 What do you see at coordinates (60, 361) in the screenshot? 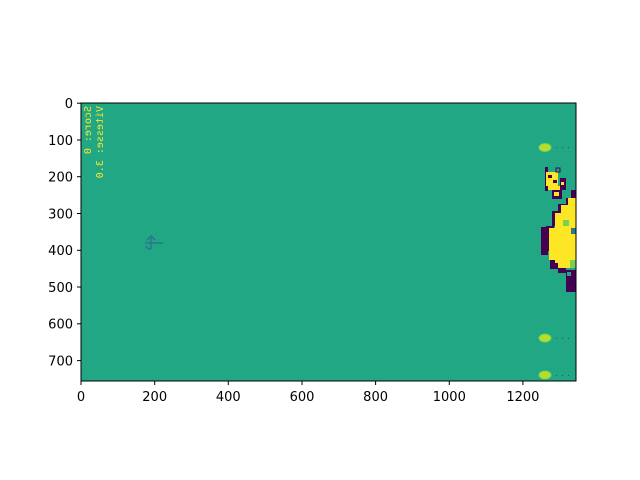
I see `y-tick-label: 700` at bounding box center [60, 361].